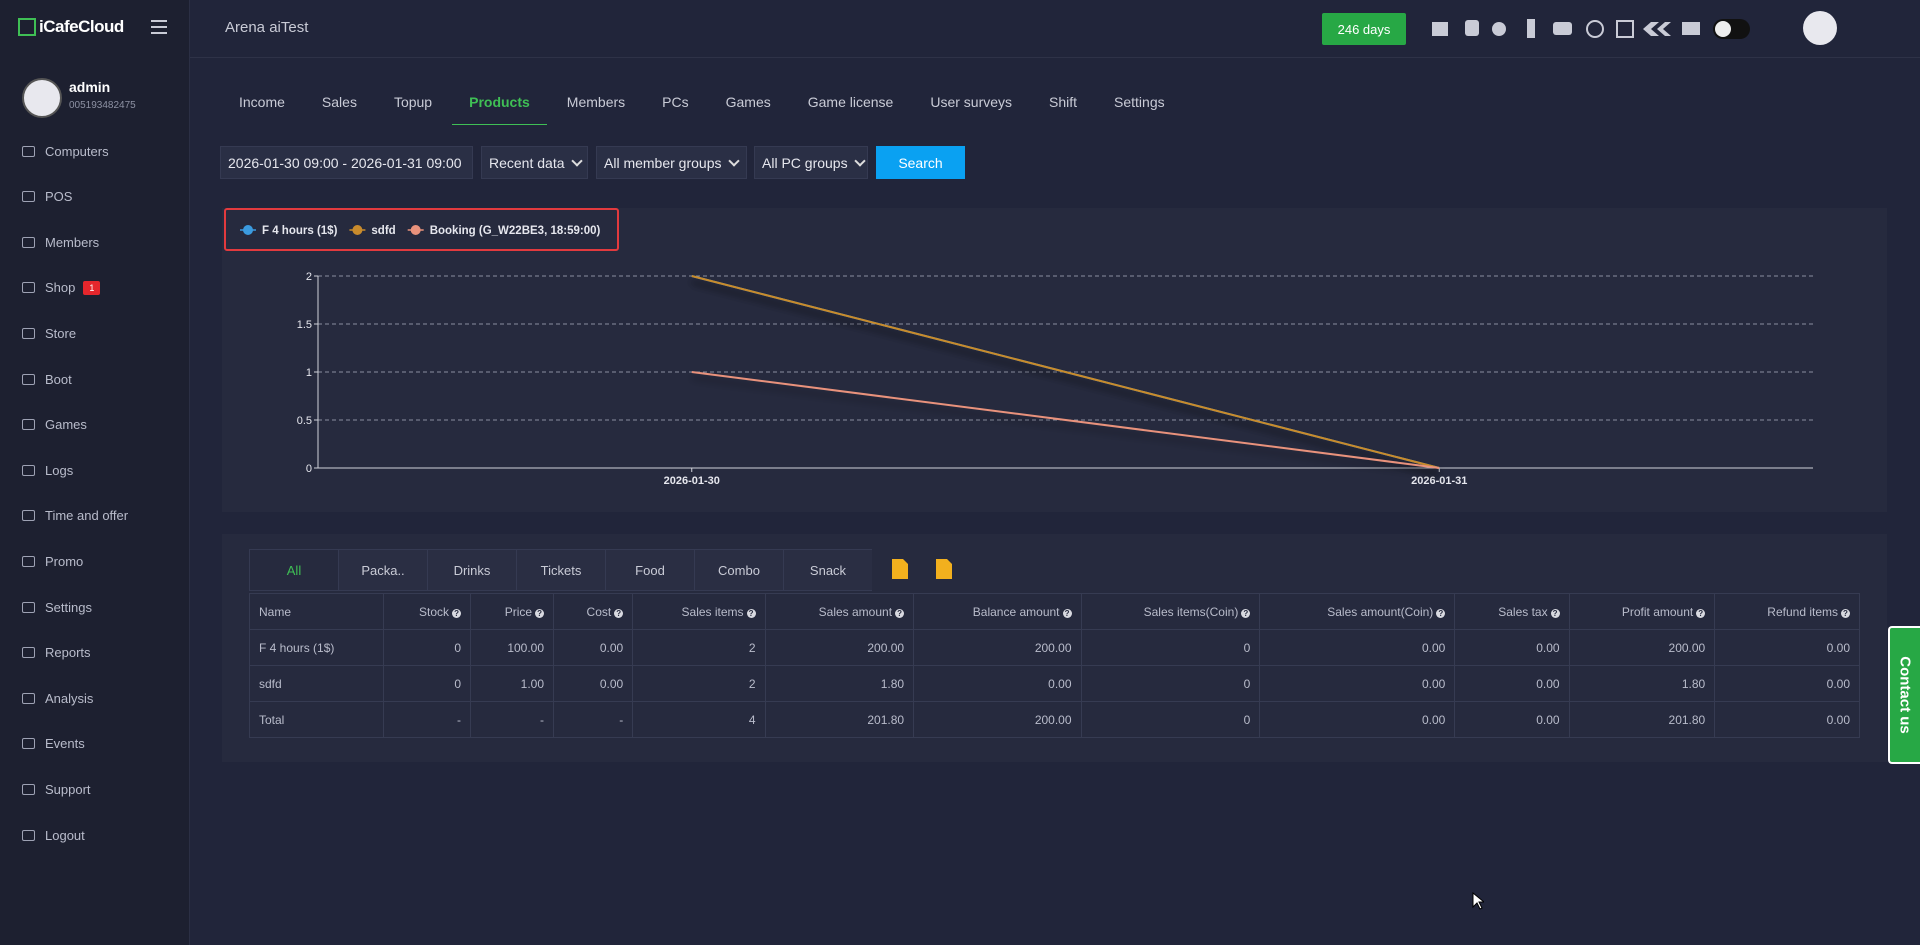 The height and width of the screenshot is (945, 1920). Describe the element at coordinates (738, 570) in the screenshot. I see `product-tab: Combo` at that location.